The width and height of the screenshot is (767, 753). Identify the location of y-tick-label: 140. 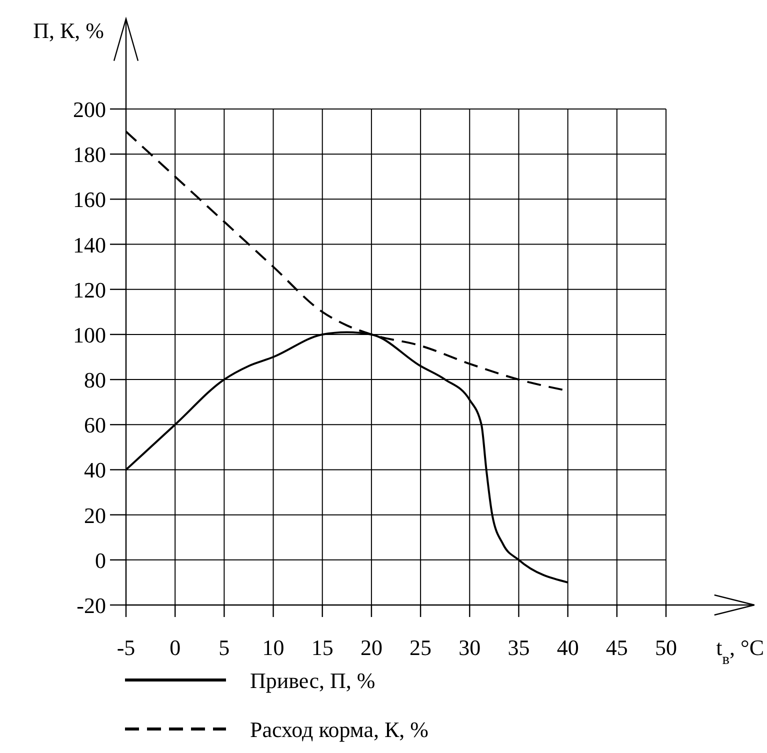
(89, 245).